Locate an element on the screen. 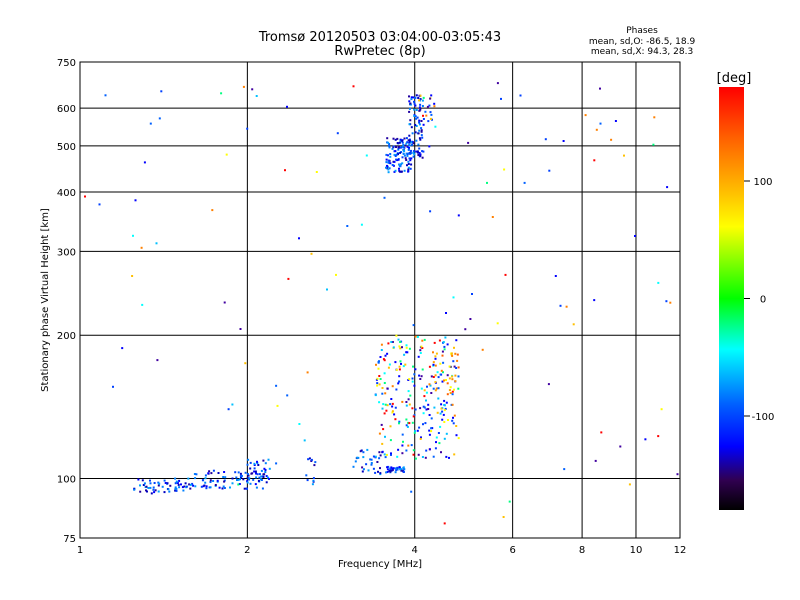 The image size is (800, 600). x-tick-label: 4 is located at coordinates (415, 550).